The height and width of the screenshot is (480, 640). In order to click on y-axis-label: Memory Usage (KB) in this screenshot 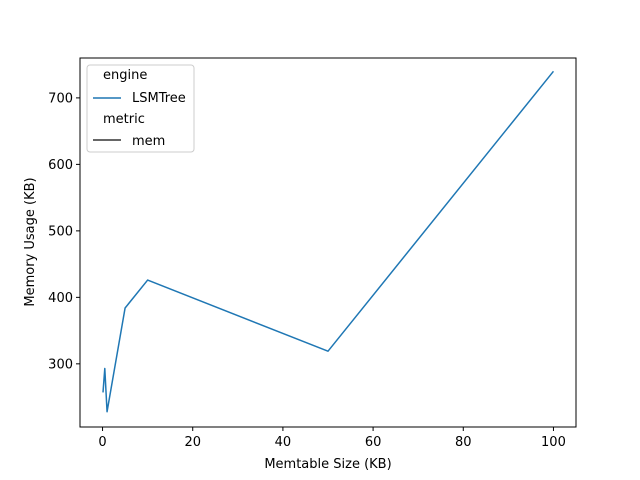, I will do `click(30, 241)`.